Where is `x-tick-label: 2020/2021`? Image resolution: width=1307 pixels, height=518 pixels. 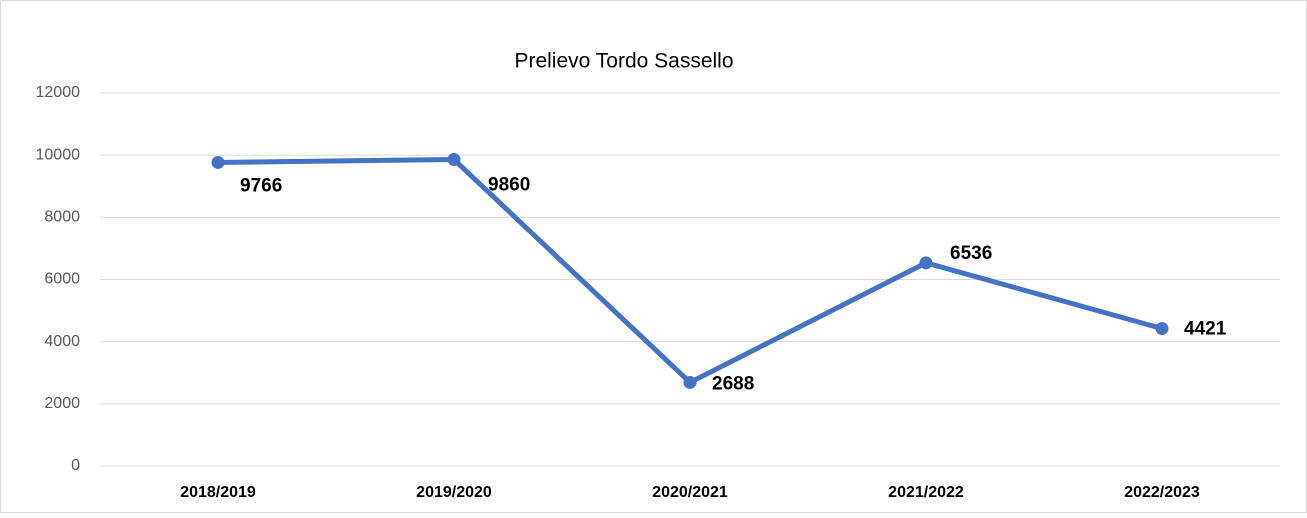 x-tick-label: 2020/2021 is located at coordinates (690, 492).